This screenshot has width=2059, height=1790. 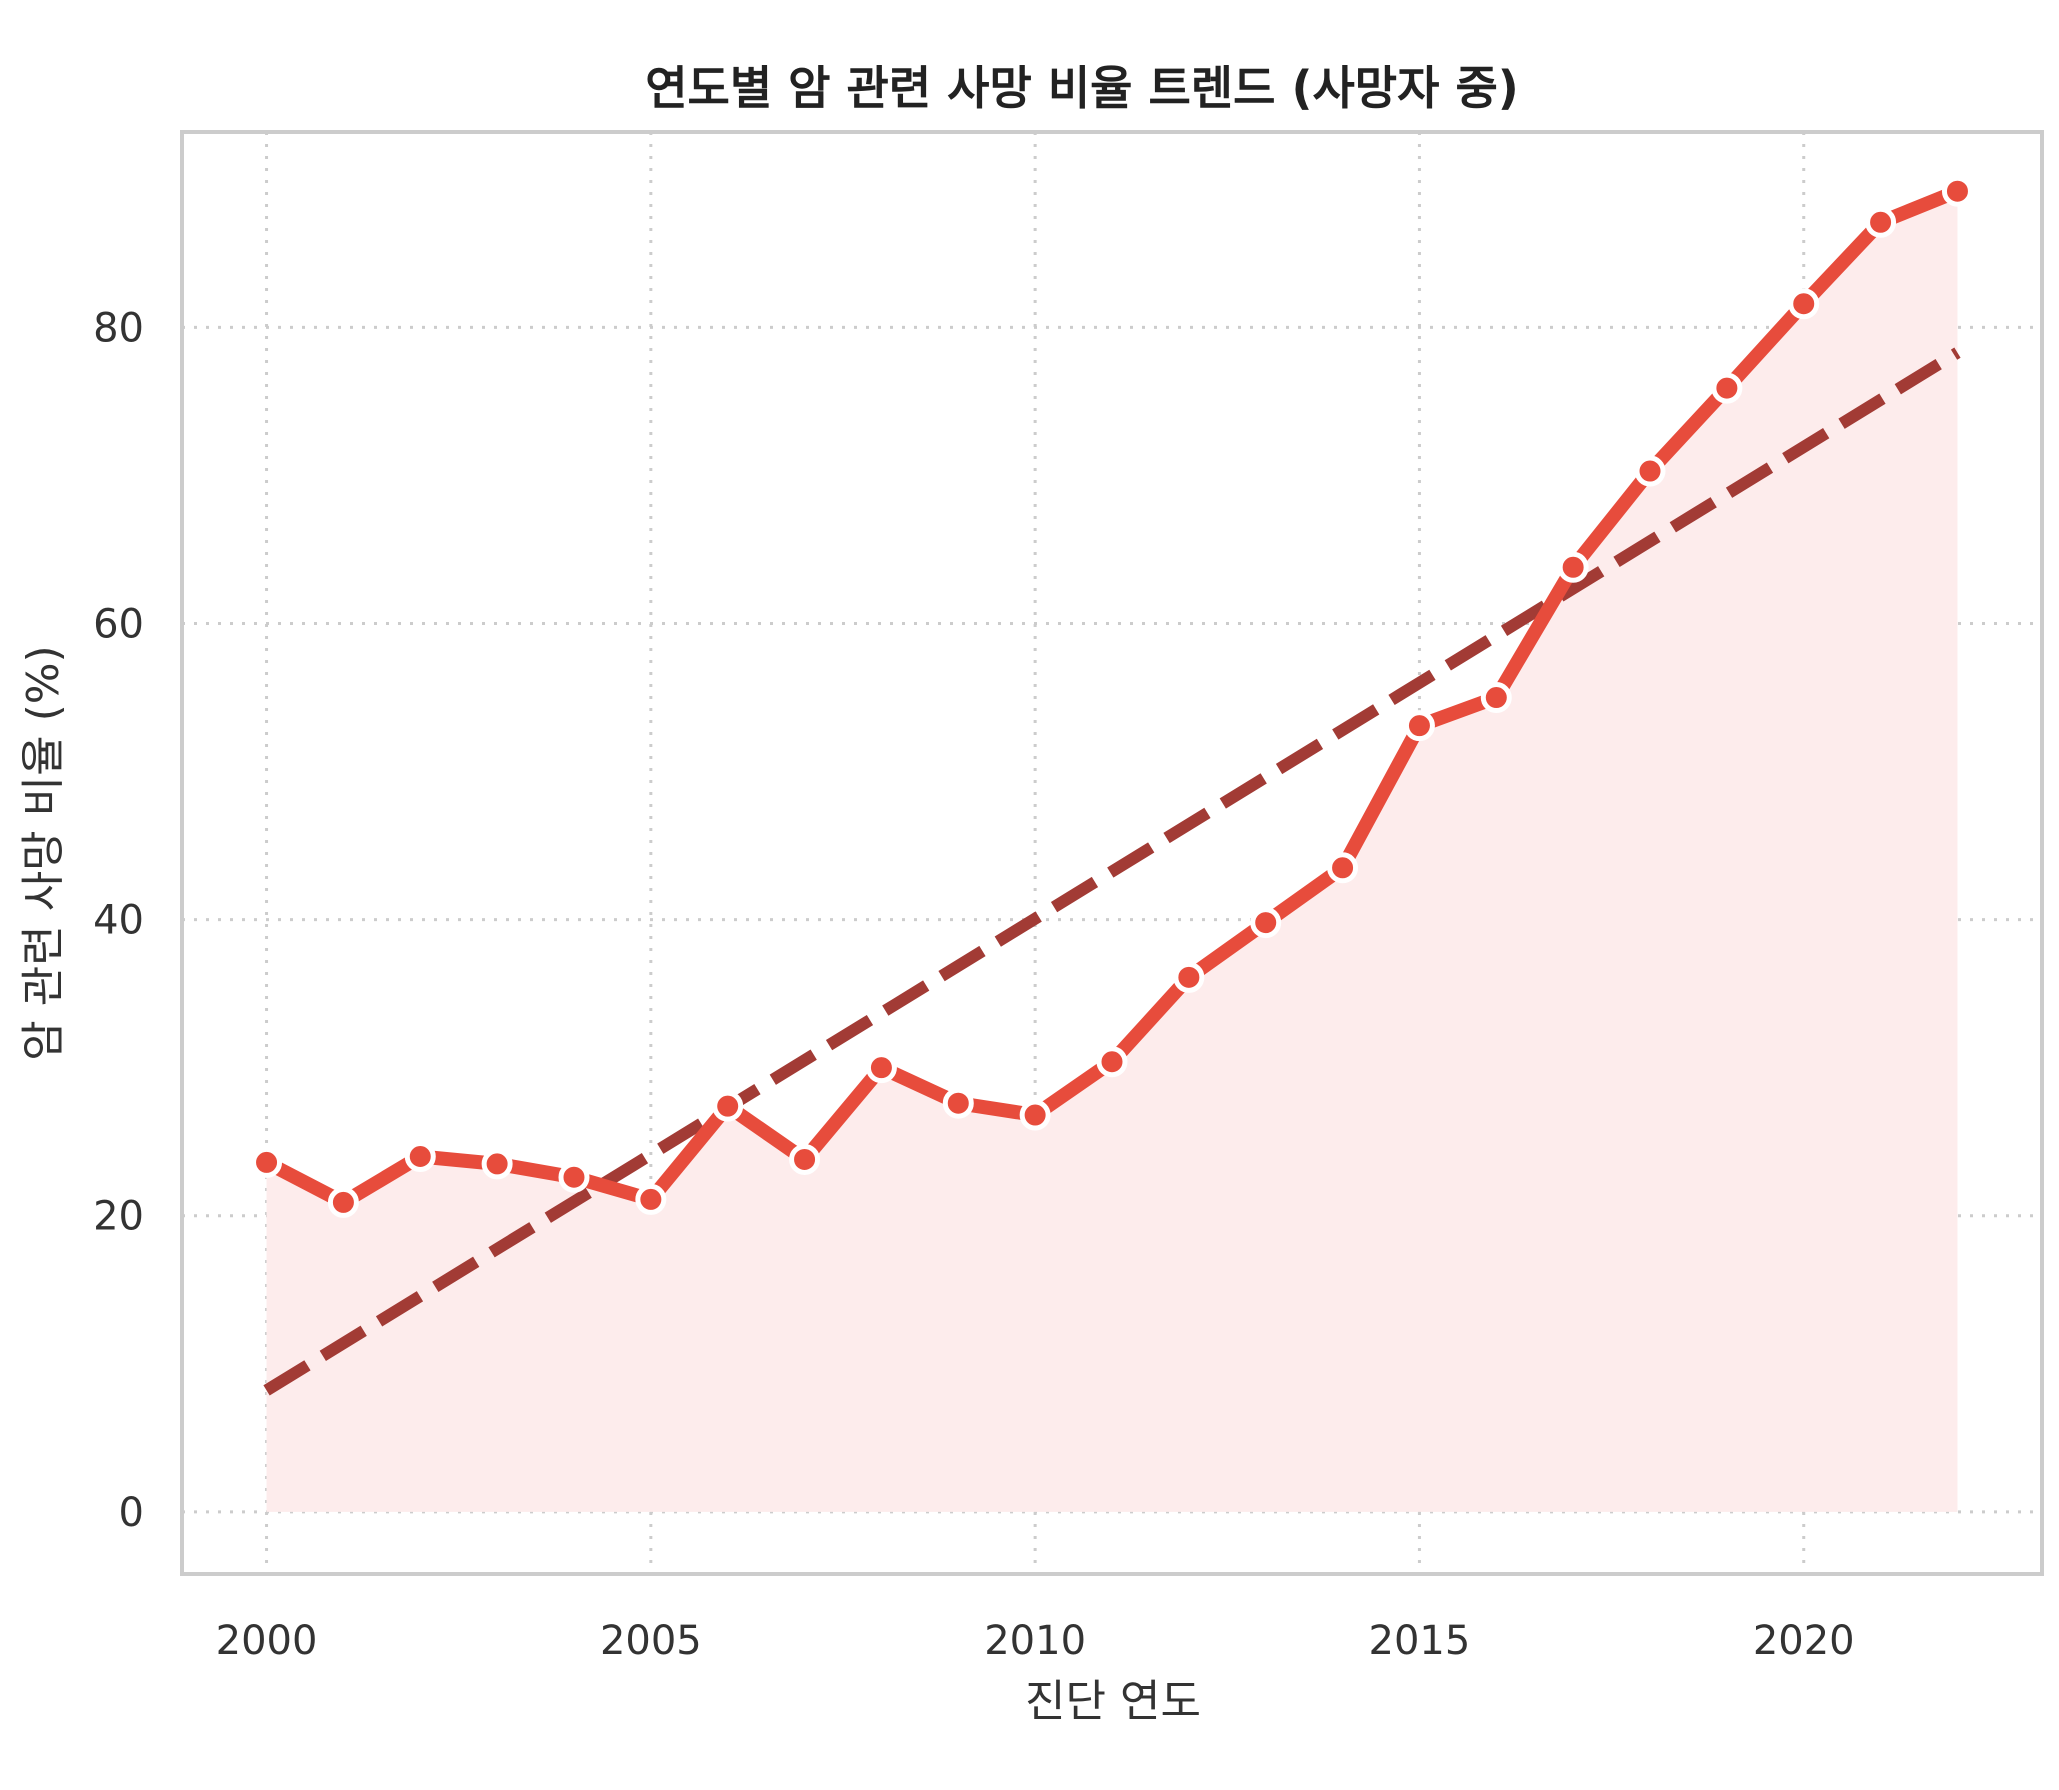 I want to click on x-tick-label: 2015, so click(x=1420, y=1641).